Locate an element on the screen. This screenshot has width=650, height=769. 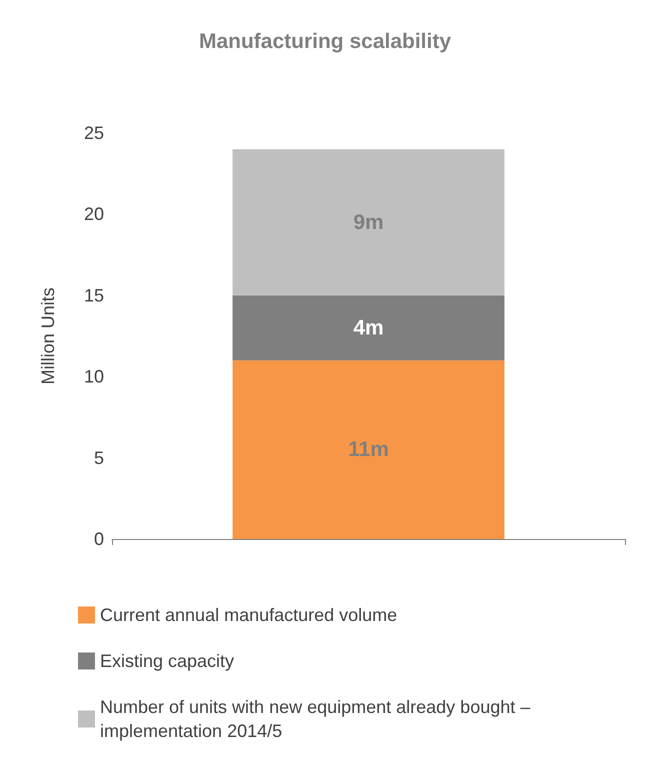
legend-label: Existing capacity is located at coordinates (167, 661).